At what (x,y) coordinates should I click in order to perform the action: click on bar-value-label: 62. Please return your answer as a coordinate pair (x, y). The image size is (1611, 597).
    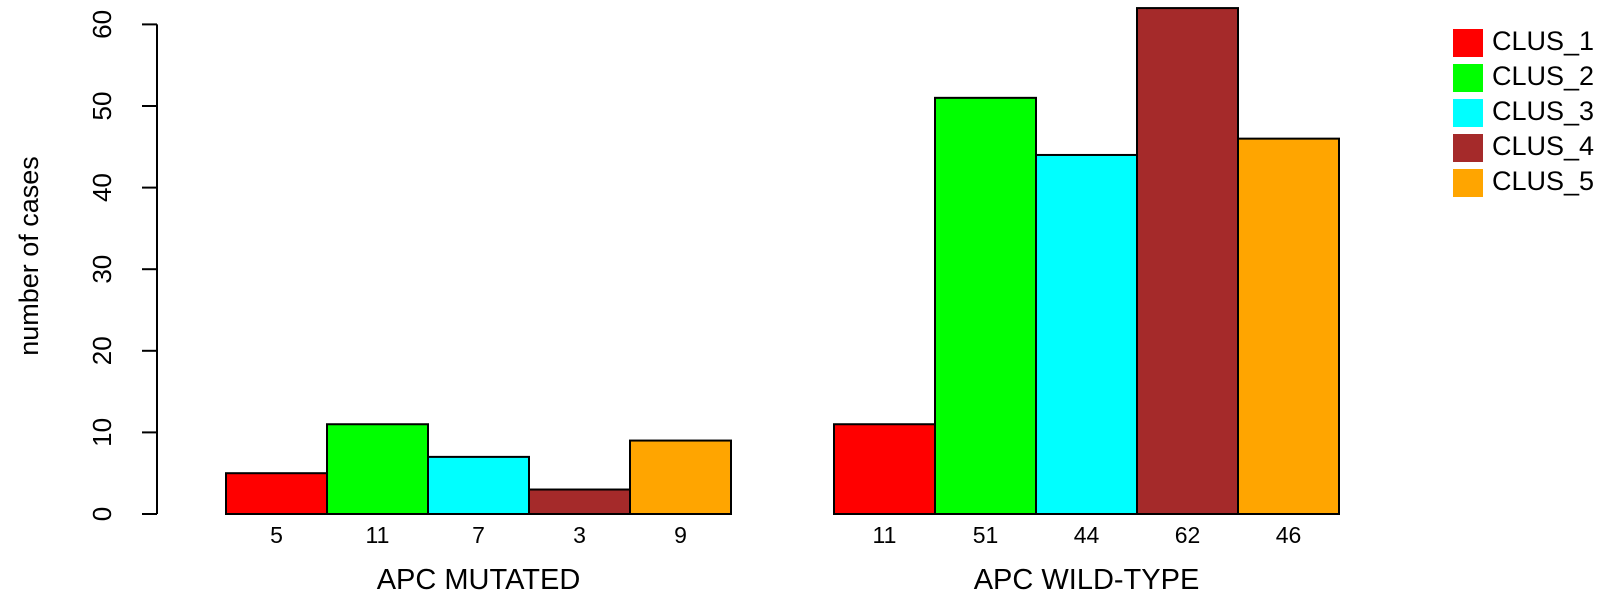
    Looking at the image, I should click on (1188, 535).